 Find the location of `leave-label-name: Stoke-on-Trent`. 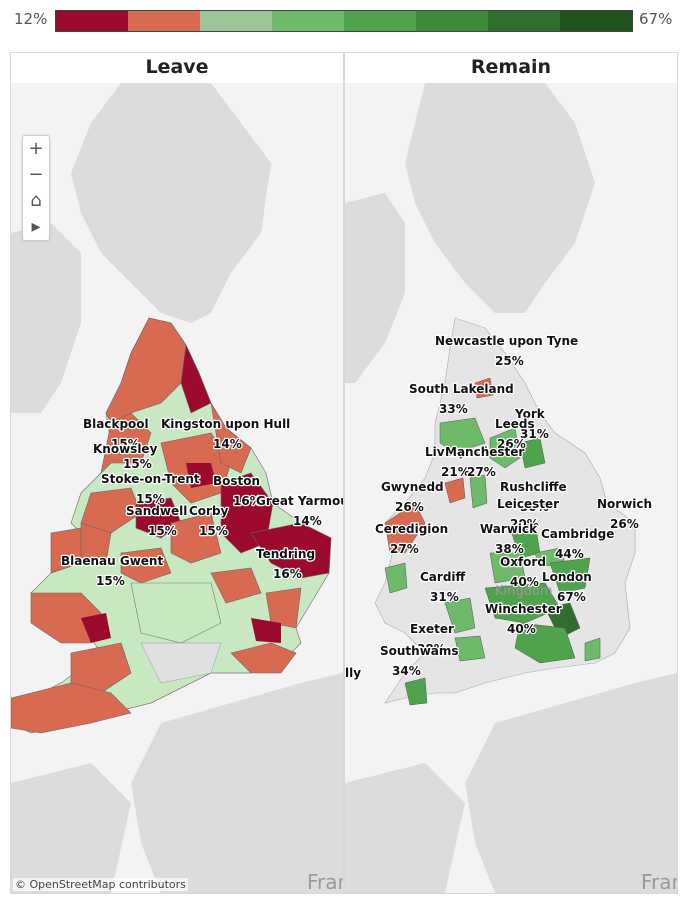

leave-label-name: Stoke-on-Trent is located at coordinates (150, 479).